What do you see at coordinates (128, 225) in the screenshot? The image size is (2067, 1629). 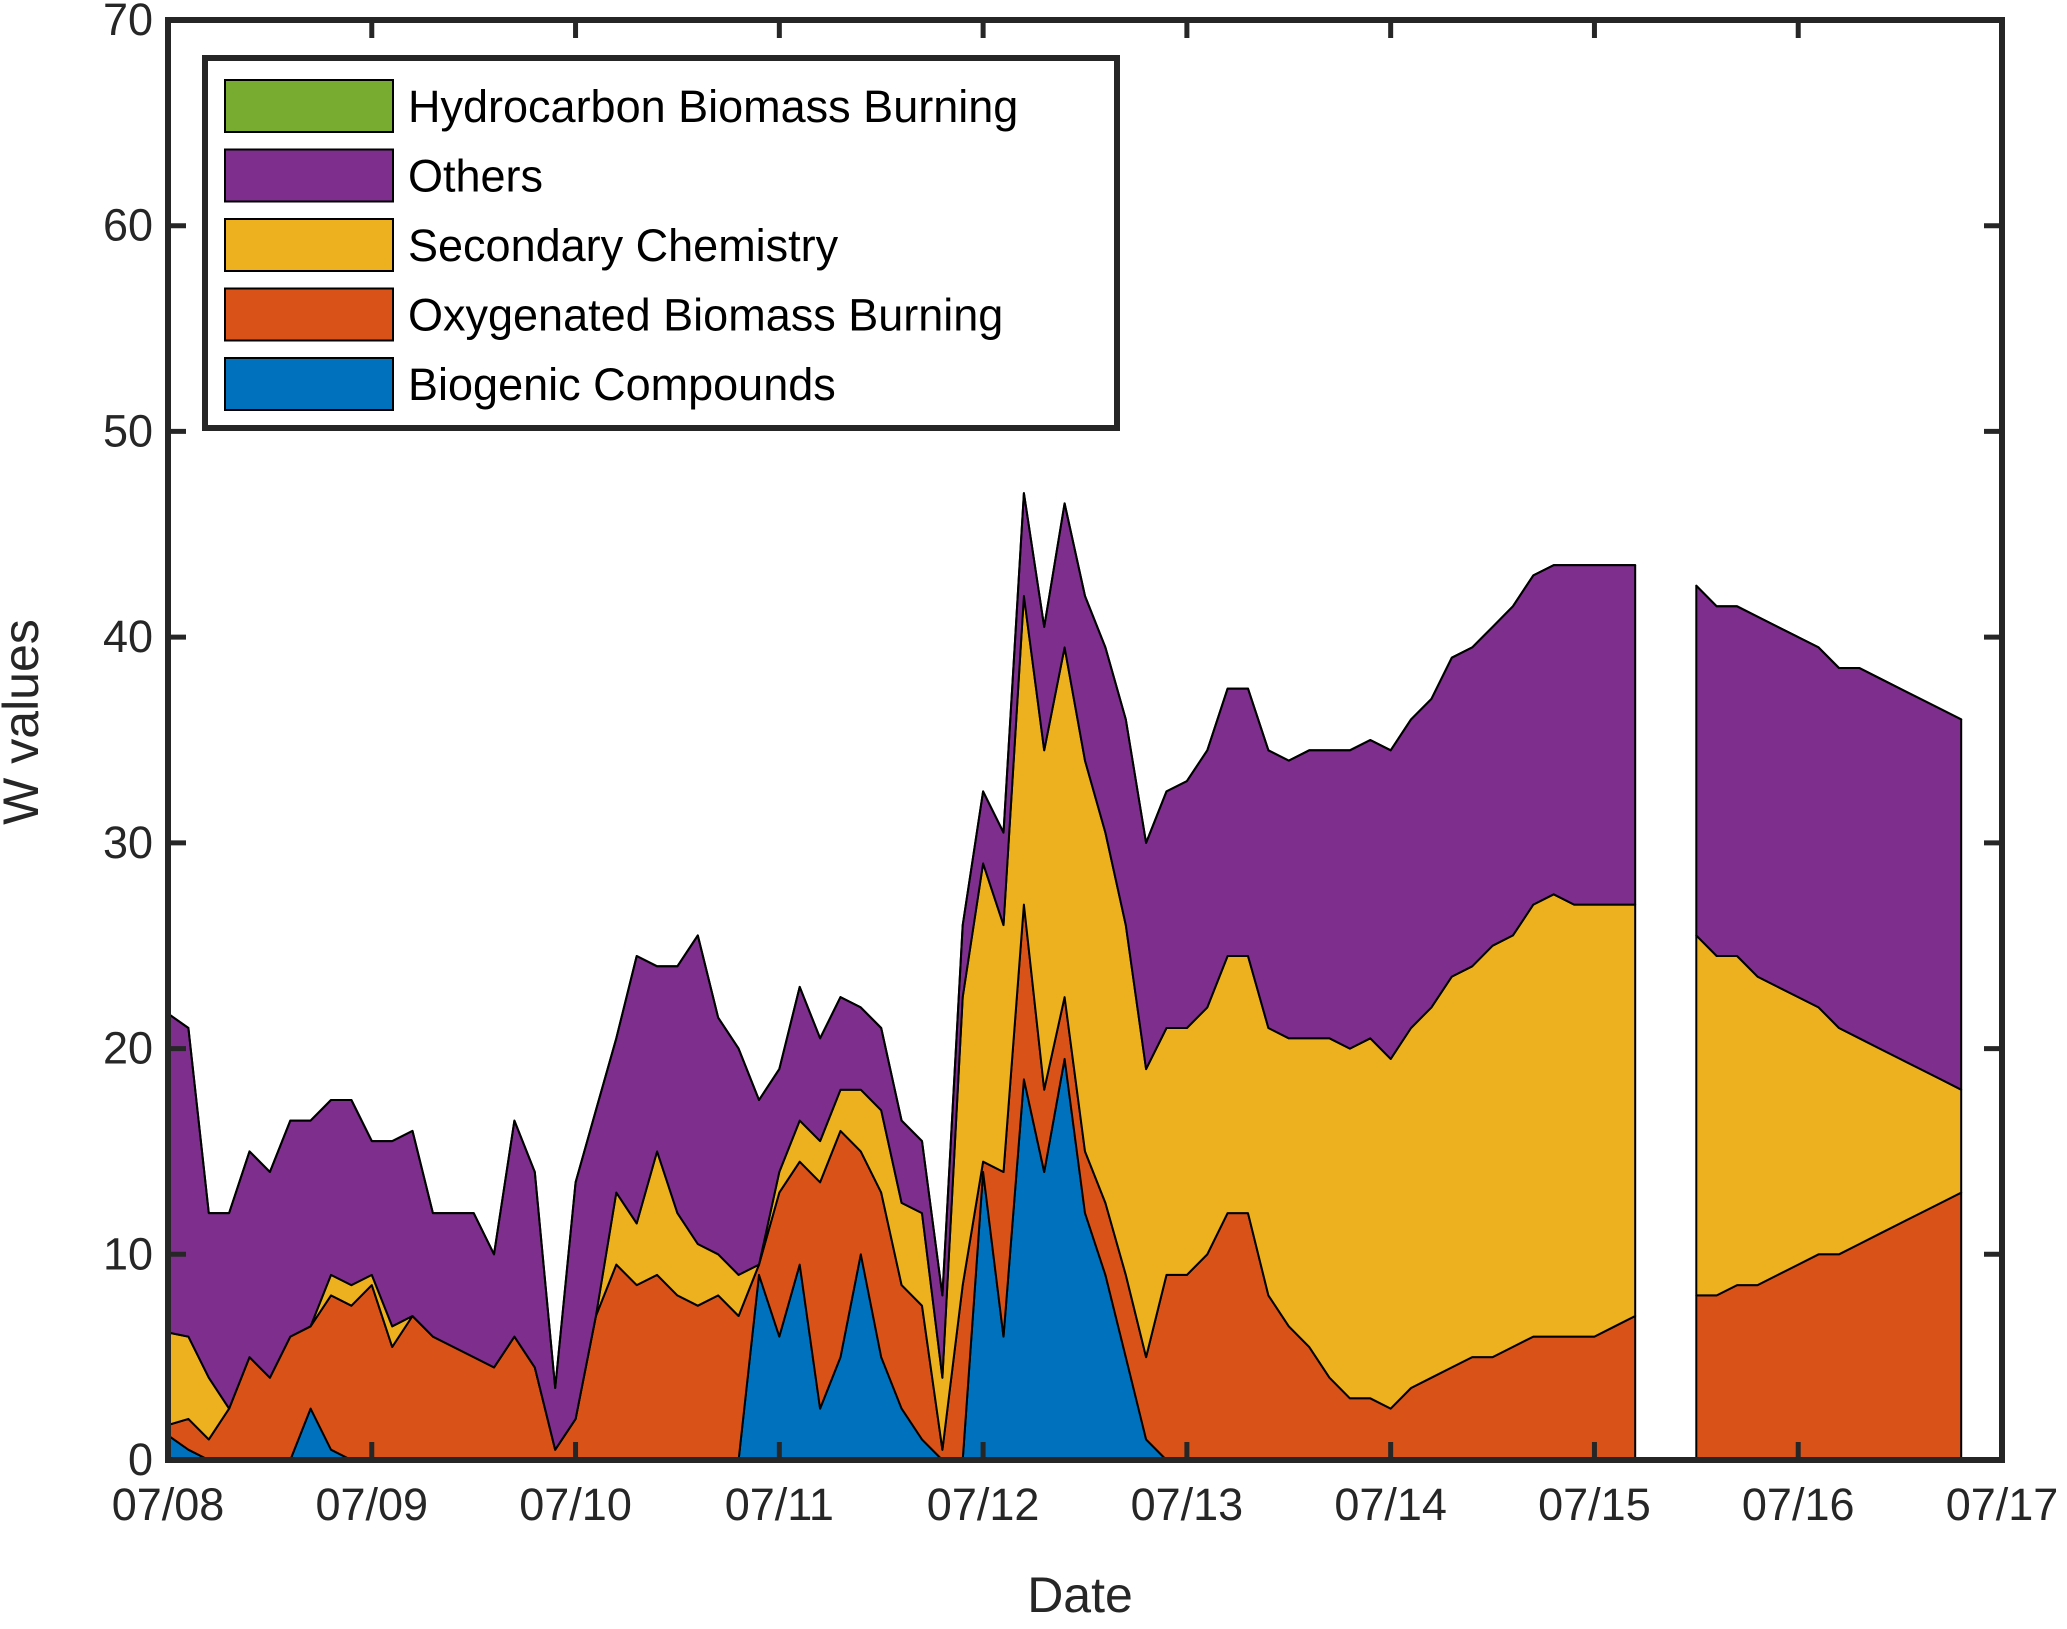 I see `y-tick-label: 60` at bounding box center [128, 225].